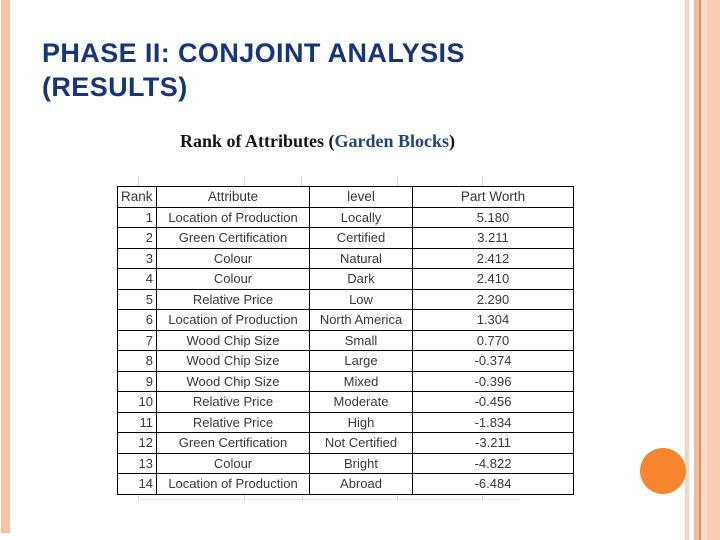 The image size is (720, 540). What do you see at coordinates (137, 381) in the screenshot?
I see `table-cell: 9` at bounding box center [137, 381].